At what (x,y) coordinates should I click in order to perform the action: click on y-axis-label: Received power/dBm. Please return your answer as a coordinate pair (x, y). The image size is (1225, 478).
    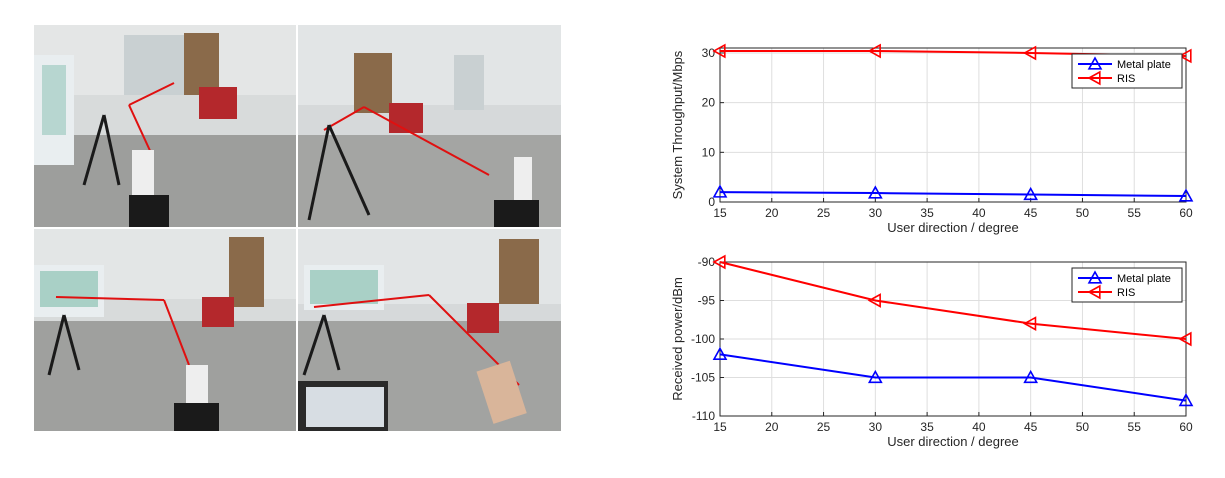
    Looking at the image, I should click on (677, 339).